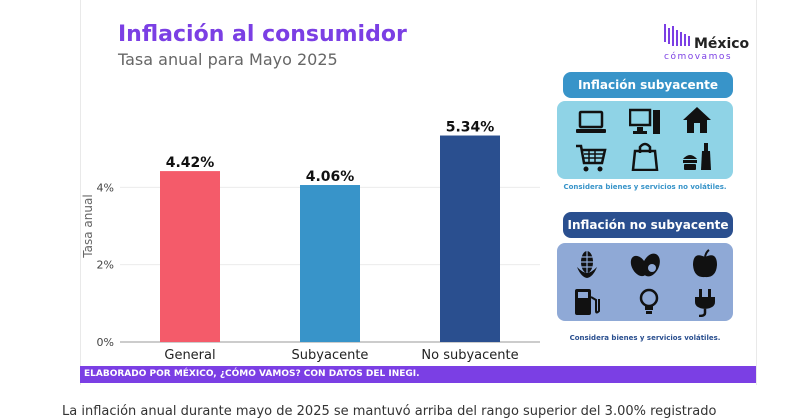 The image size is (794, 419). I want to click on bar-value-label: 5.34%, so click(470, 128).